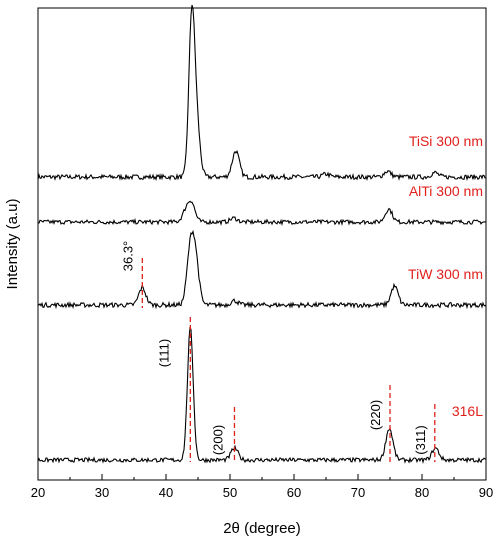 The height and width of the screenshot is (550, 498). What do you see at coordinates (358, 492) in the screenshot?
I see `x-tick-label: 70` at bounding box center [358, 492].